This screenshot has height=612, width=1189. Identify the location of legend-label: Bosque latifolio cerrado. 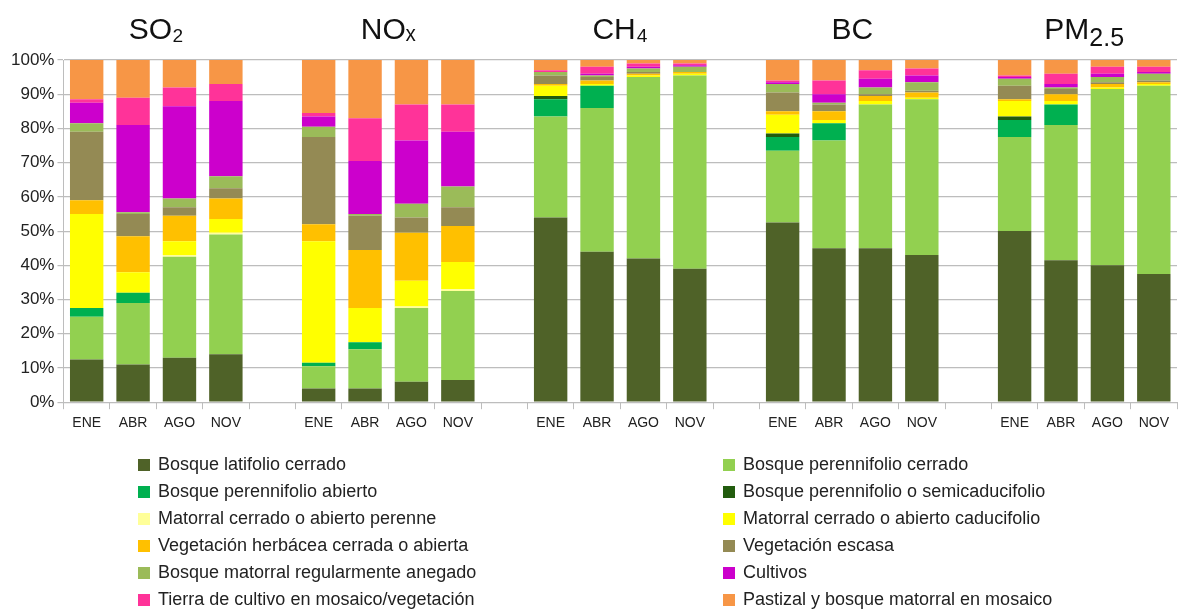
(252, 464).